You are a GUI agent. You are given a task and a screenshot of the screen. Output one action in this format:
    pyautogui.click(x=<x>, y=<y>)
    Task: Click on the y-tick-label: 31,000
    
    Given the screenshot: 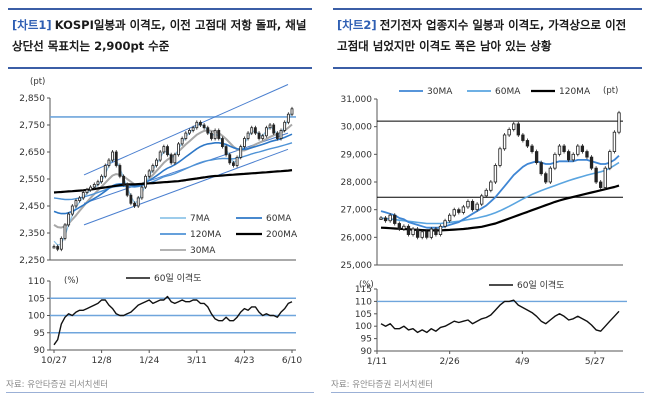 What is the action you would take?
    pyautogui.click(x=357, y=100)
    